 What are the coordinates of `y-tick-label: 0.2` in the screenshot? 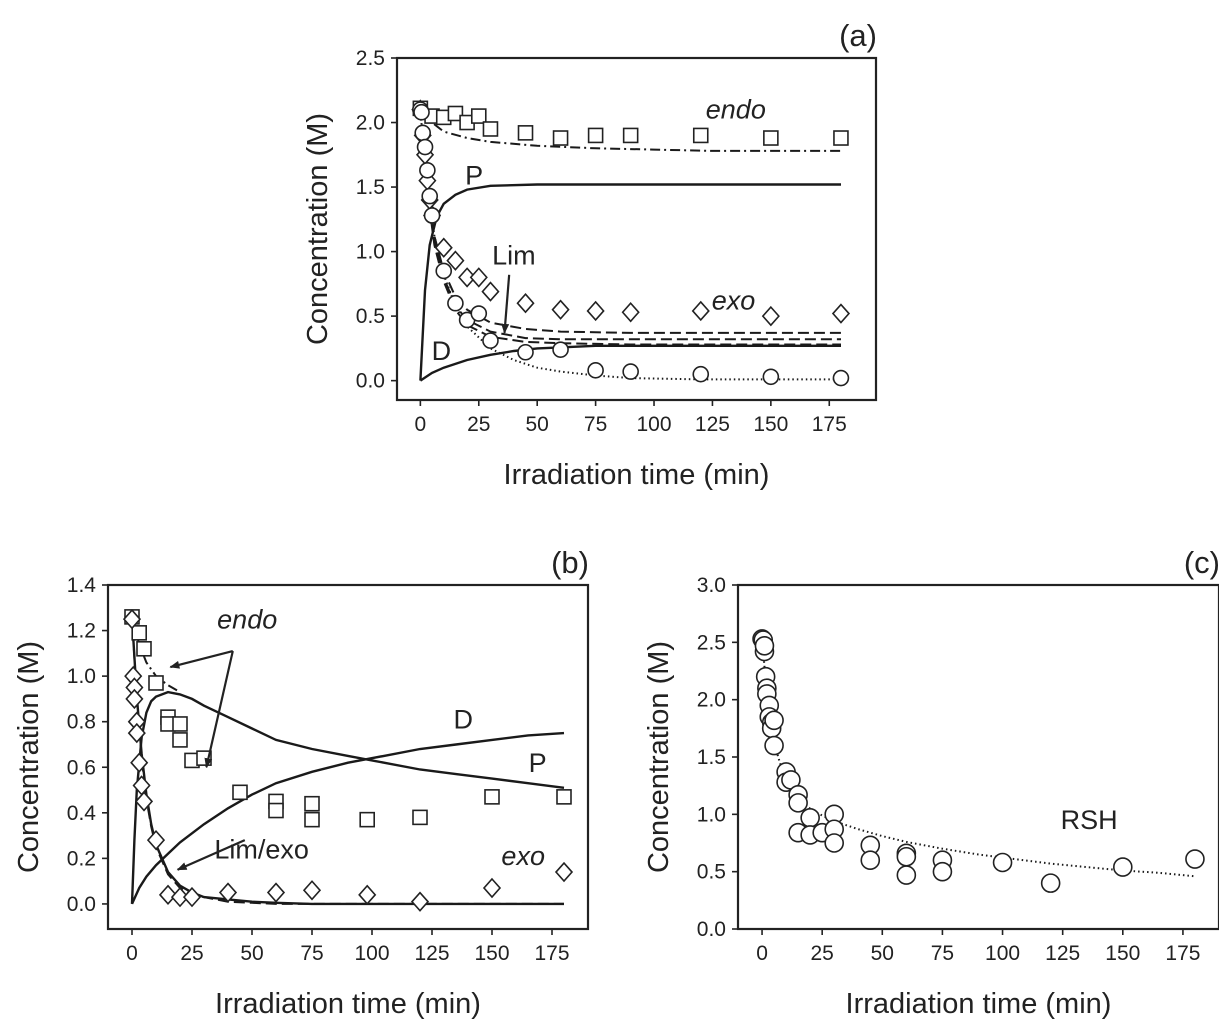 It's located at (81, 858).